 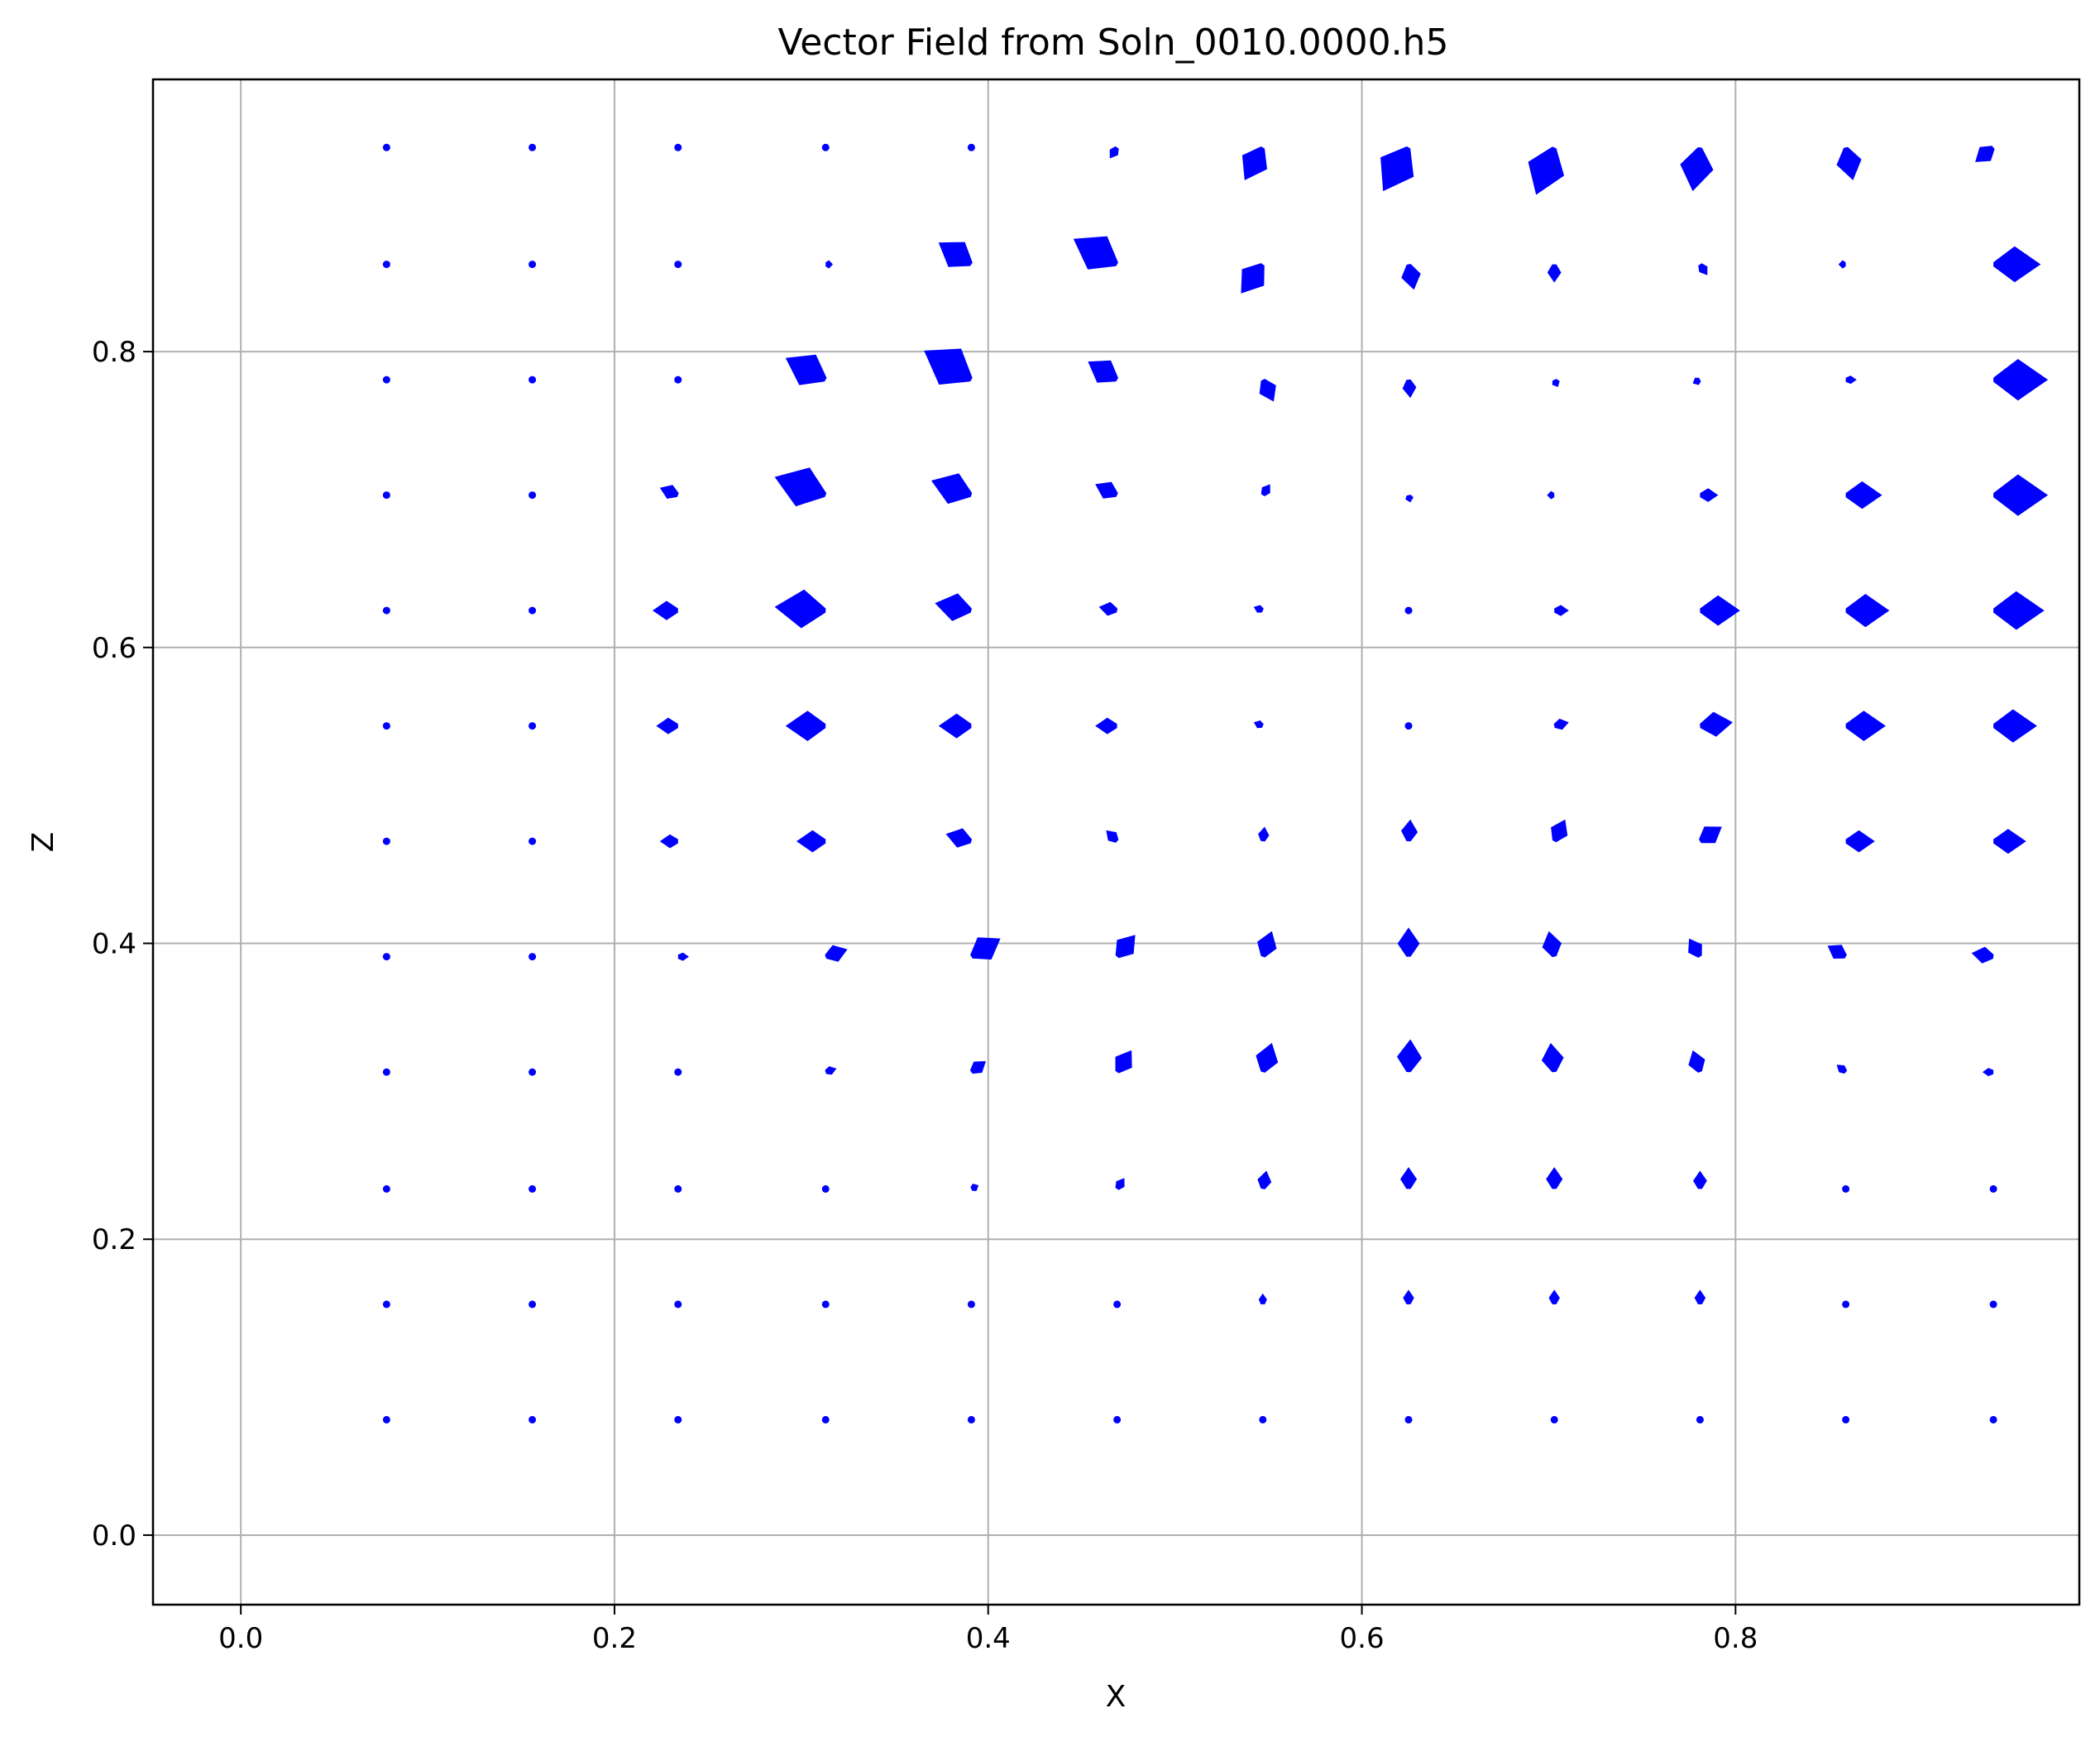 What do you see at coordinates (988, 1630) in the screenshot?
I see `x-axis-ticks: 0.0 0.2 0.4 0.6 0.8` at bounding box center [988, 1630].